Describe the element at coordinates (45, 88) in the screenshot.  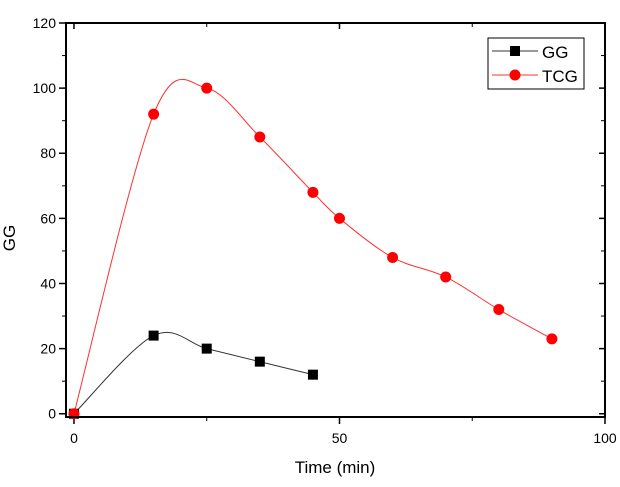
I see `y-tick-label: 100` at that location.